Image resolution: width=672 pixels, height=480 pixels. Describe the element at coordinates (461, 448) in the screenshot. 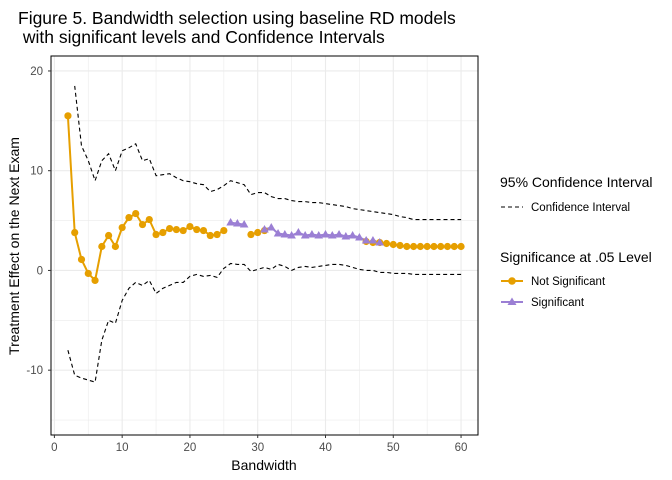

I see `x-tick-label: 60` at that location.